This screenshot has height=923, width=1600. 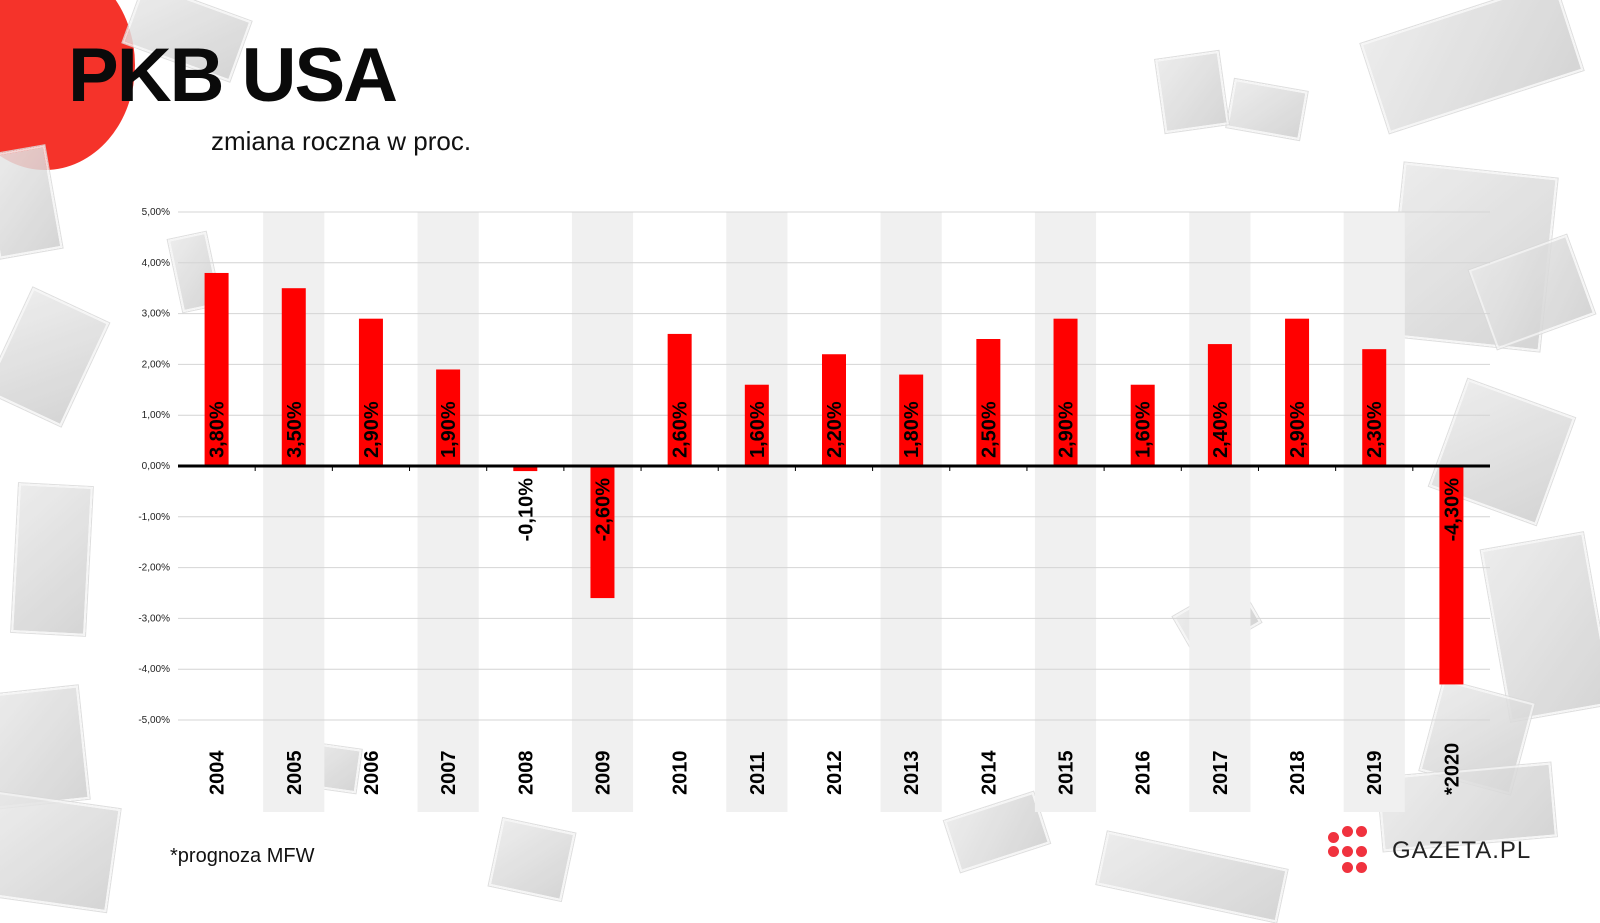 I want to click on y-tick-label: 4,00%, so click(x=156, y=263).